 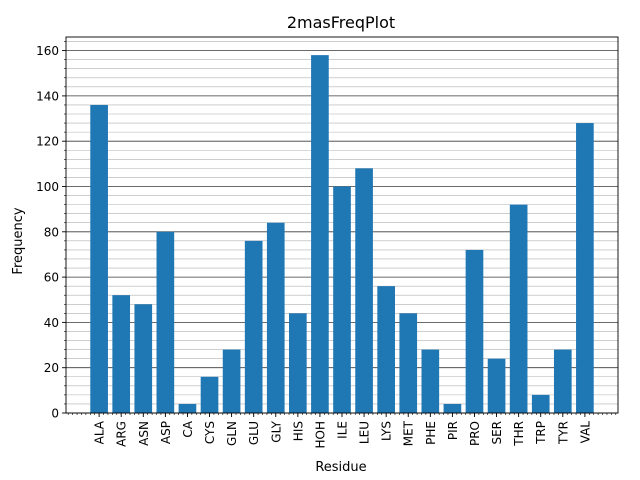 What do you see at coordinates (453, 430) in the screenshot?
I see `x-tick-label-pir: PIR` at bounding box center [453, 430].